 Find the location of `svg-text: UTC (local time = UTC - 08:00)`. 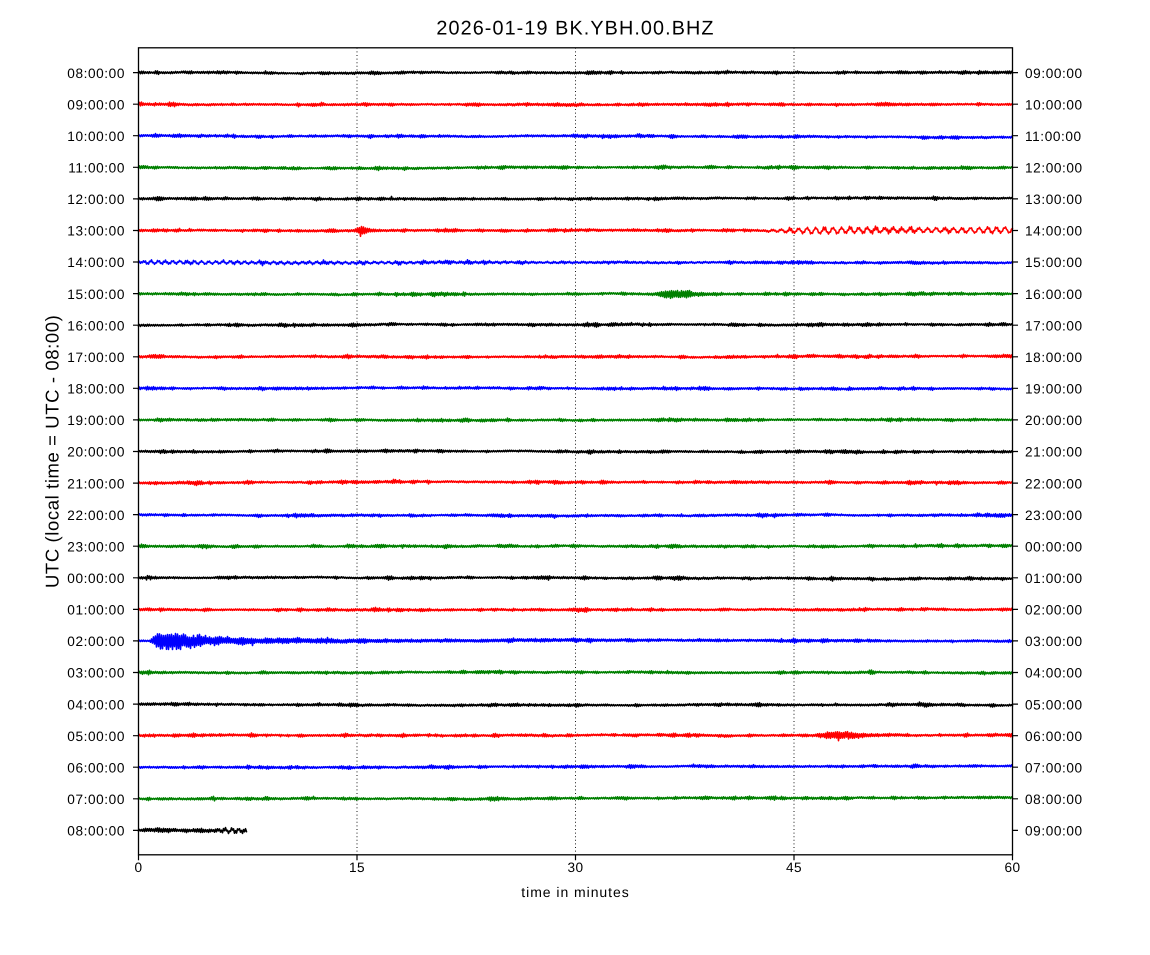

svg-text: UTC (local time = UTC - 08:00) is located at coordinates (52, 451).